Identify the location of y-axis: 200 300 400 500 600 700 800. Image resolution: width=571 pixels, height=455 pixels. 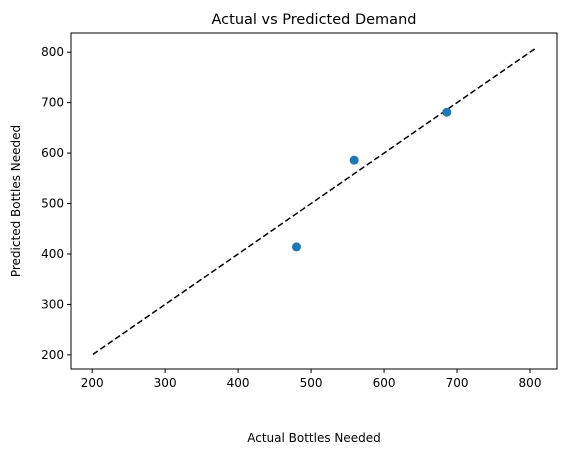
(56, 203).